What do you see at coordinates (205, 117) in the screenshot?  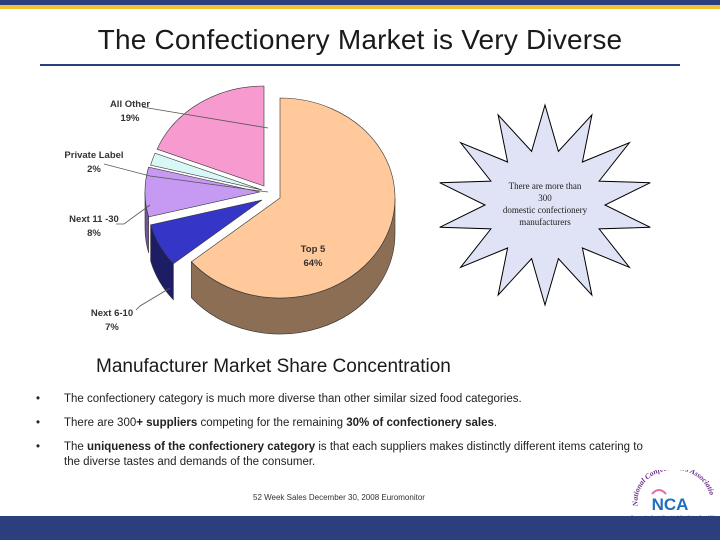 I see `leader-all-other` at bounding box center [205, 117].